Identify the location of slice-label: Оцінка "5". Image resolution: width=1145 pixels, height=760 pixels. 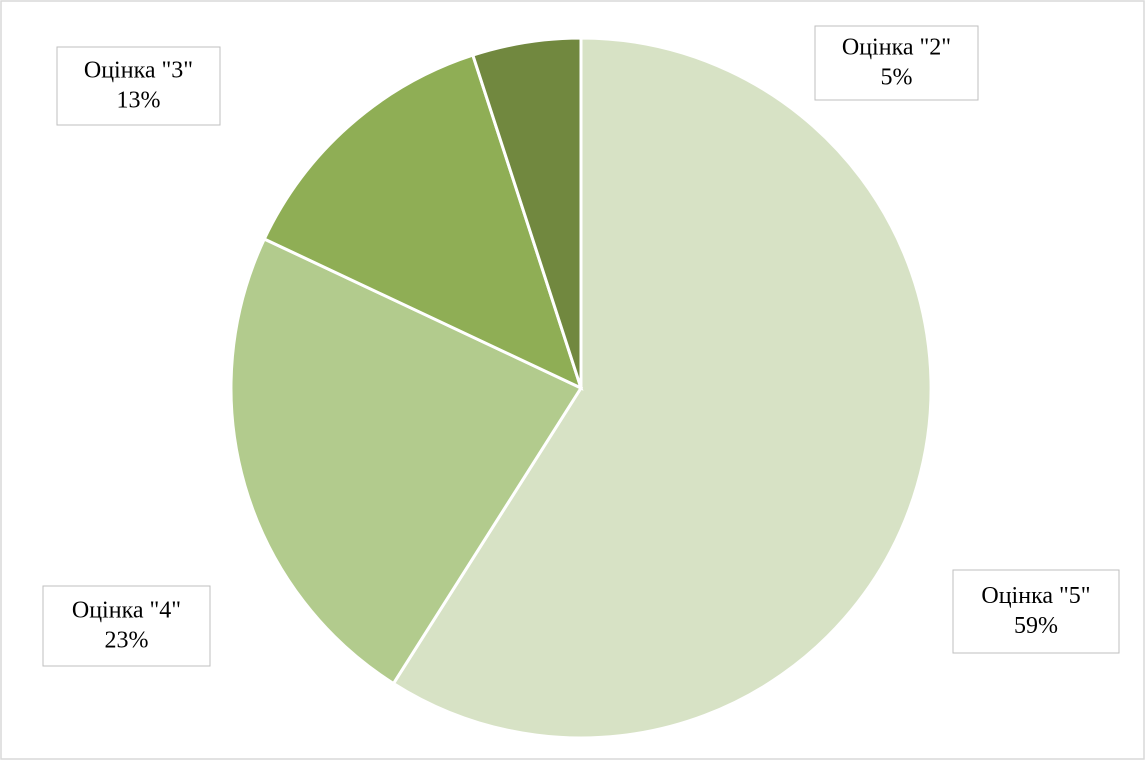
(1035, 596).